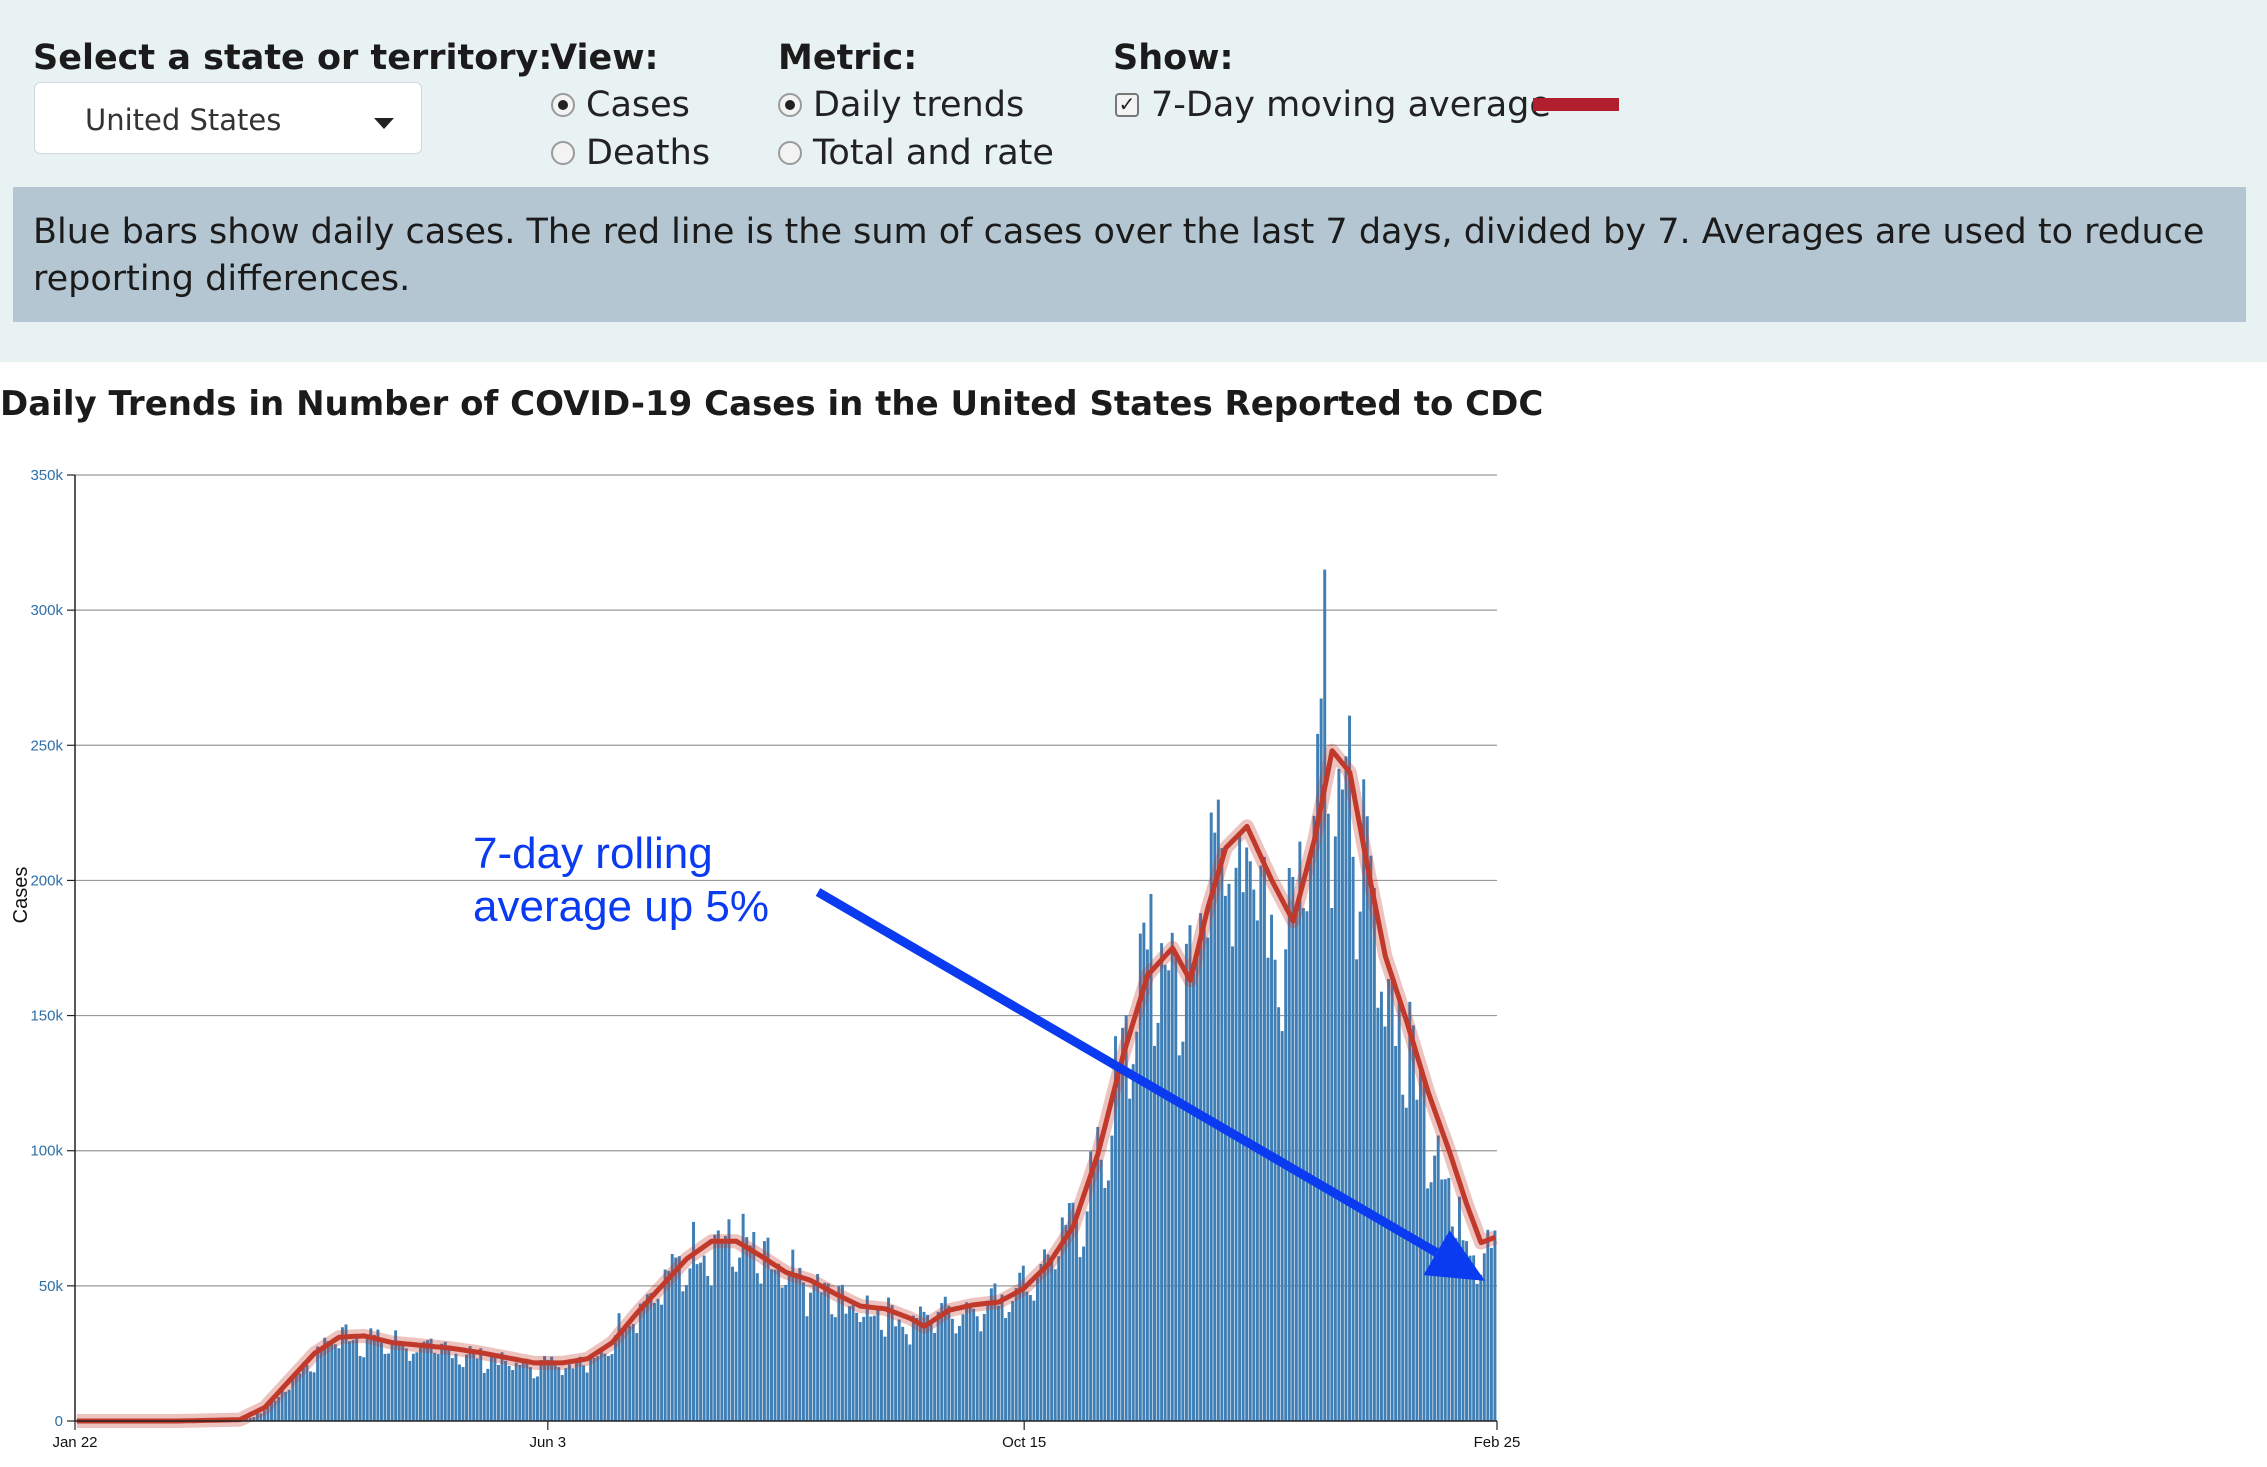 The image size is (2267, 1467). Describe the element at coordinates (46, 745) in the screenshot. I see `y-tick-label: 250k` at that location.